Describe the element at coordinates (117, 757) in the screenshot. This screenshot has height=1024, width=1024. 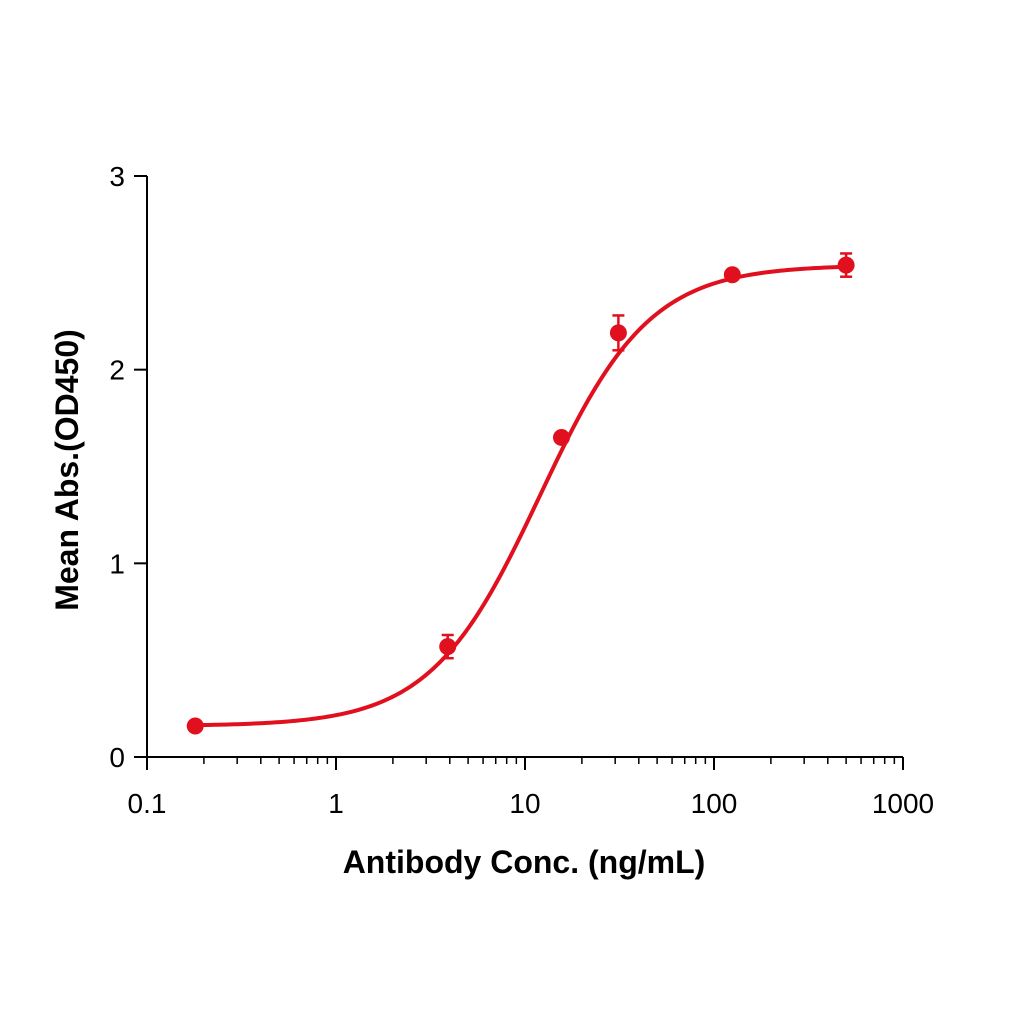
I see `y-tick-label: 0` at that location.